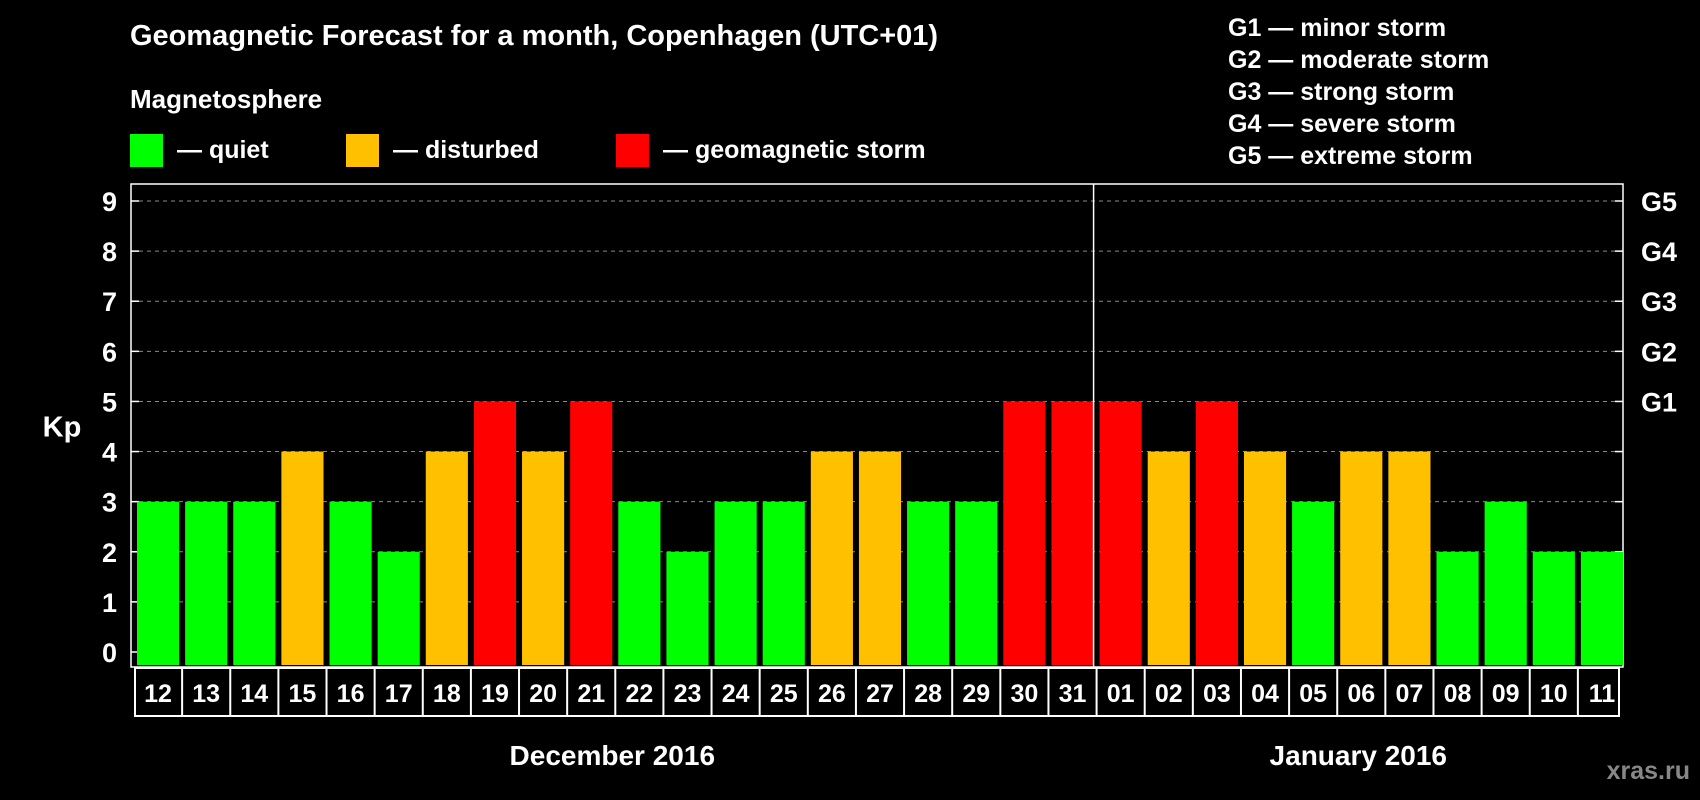  I want to click on storm-level-g4: G4 — severe storm, so click(1342, 124).